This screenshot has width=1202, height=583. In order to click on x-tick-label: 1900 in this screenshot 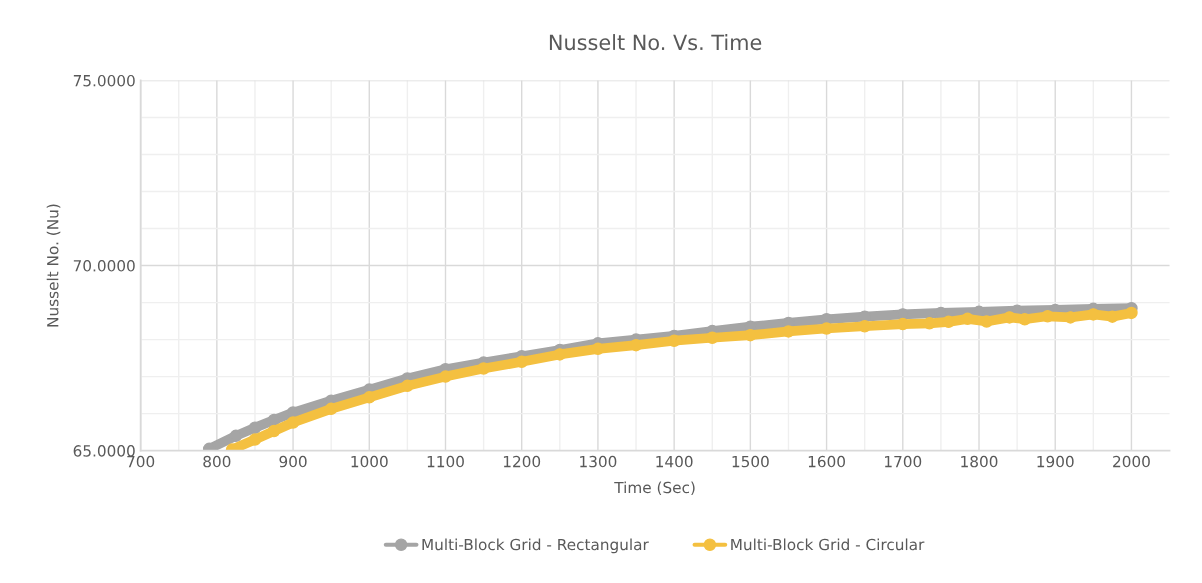, I will do `click(1055, 461)`.